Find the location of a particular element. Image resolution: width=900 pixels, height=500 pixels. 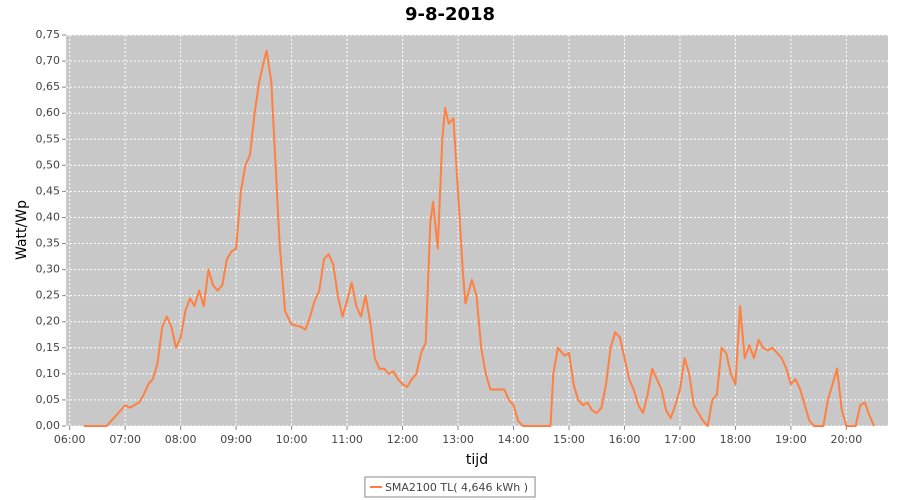

x-tick-label: 16:00 is located at coordinates (625, 439).